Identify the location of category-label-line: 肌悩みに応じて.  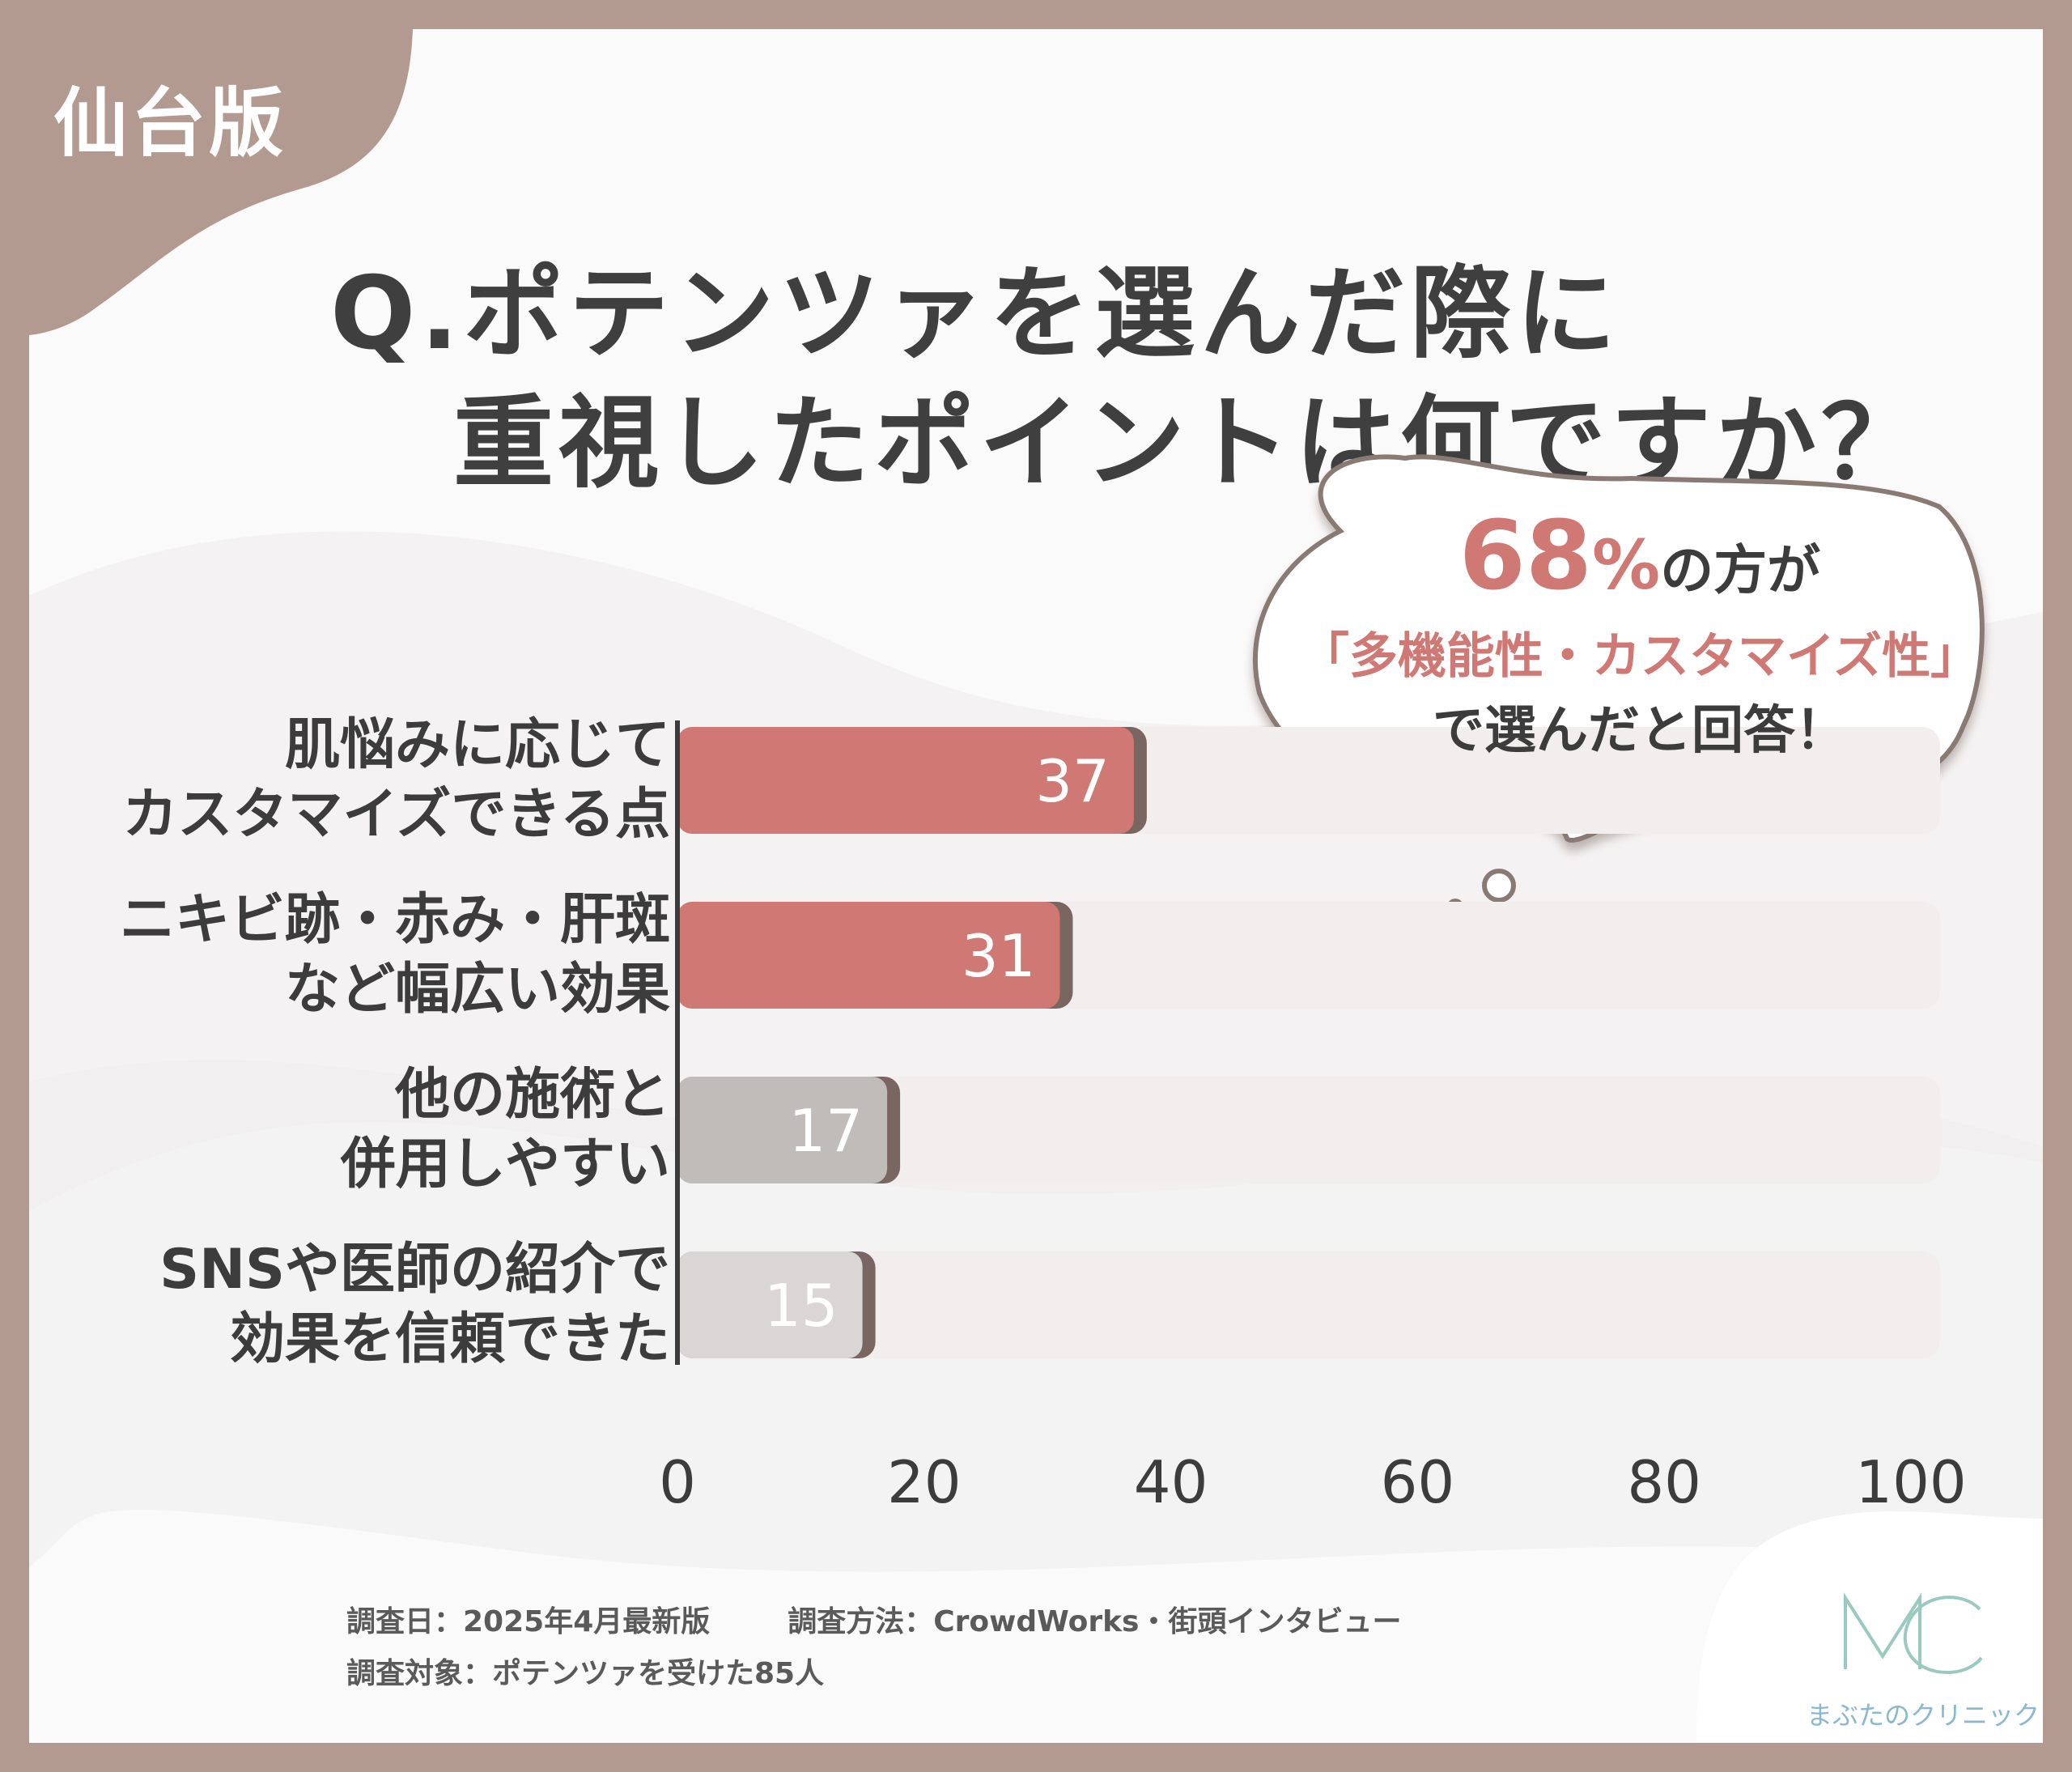
(477, 745).